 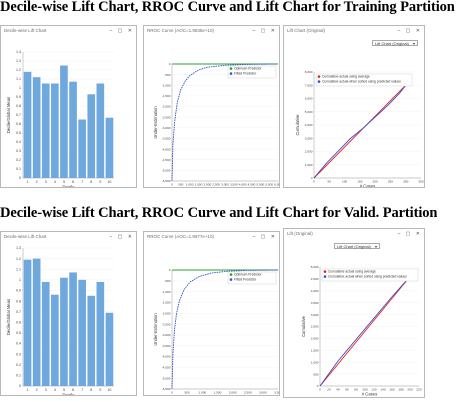 I want to click on y-axis-label: Decile/Global Mean, so click(x=8, y=114).